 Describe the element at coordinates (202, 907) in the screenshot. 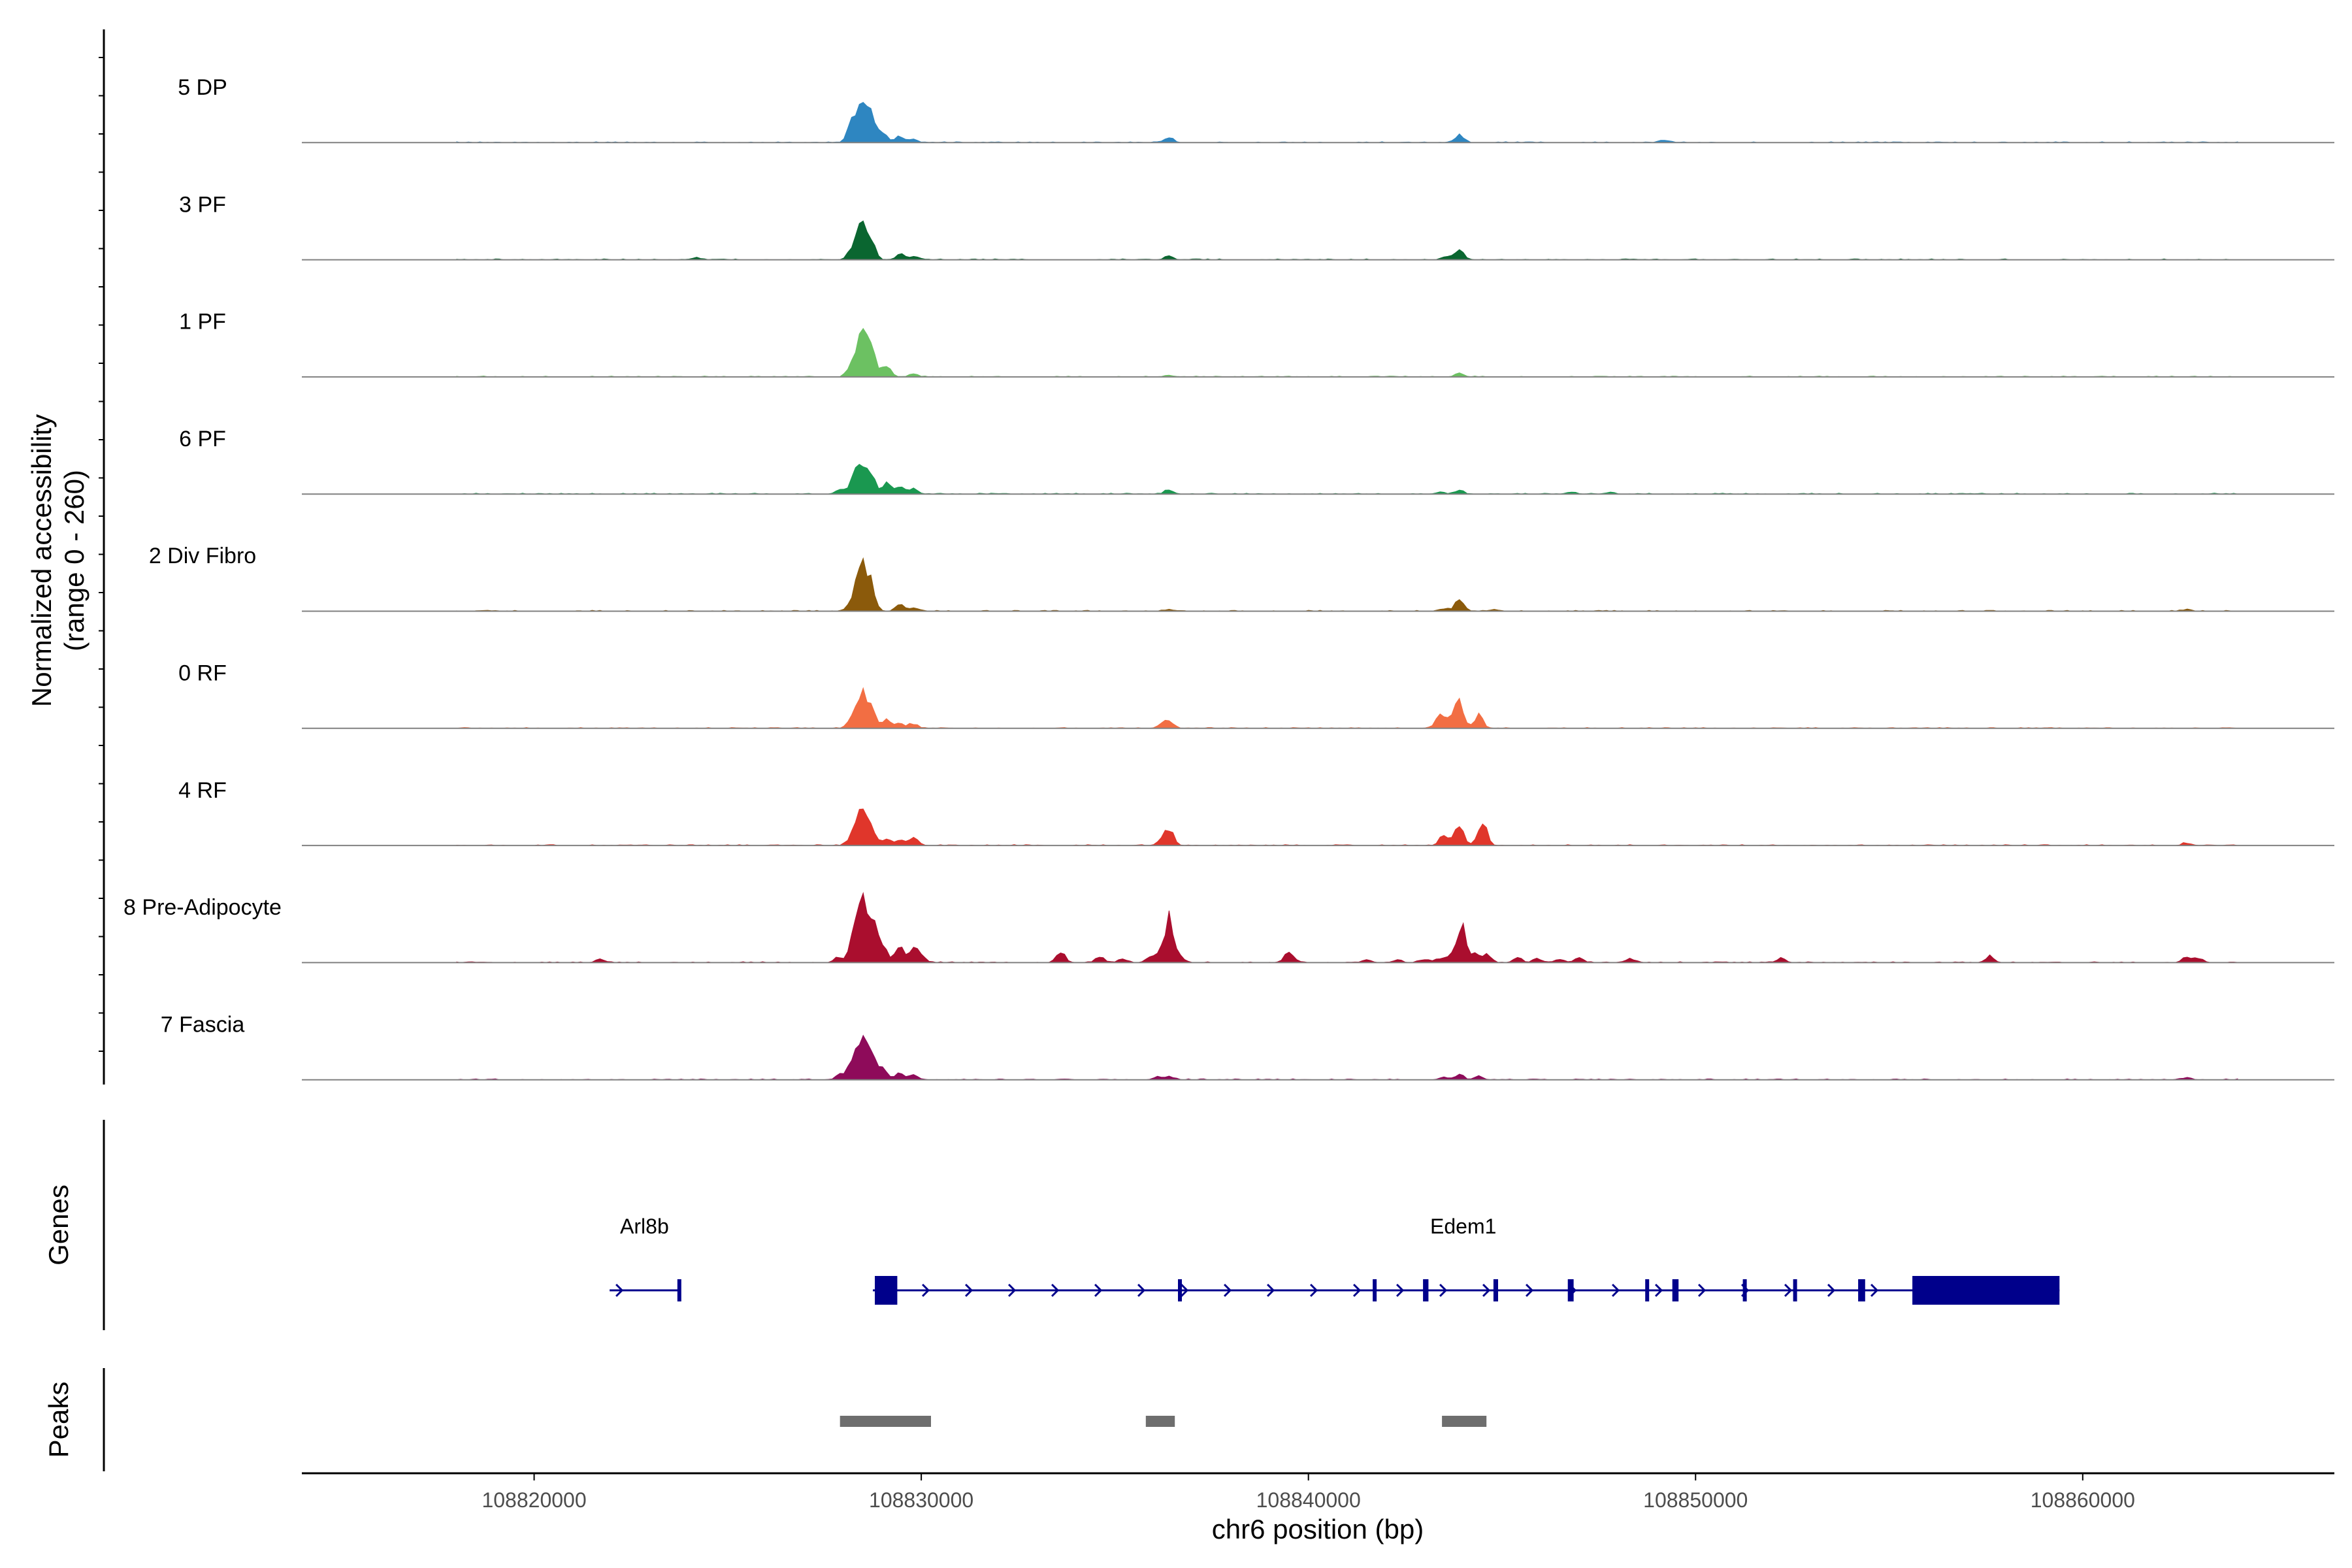

I see `track-label: 8 Pre-Adipocyte` at that location.